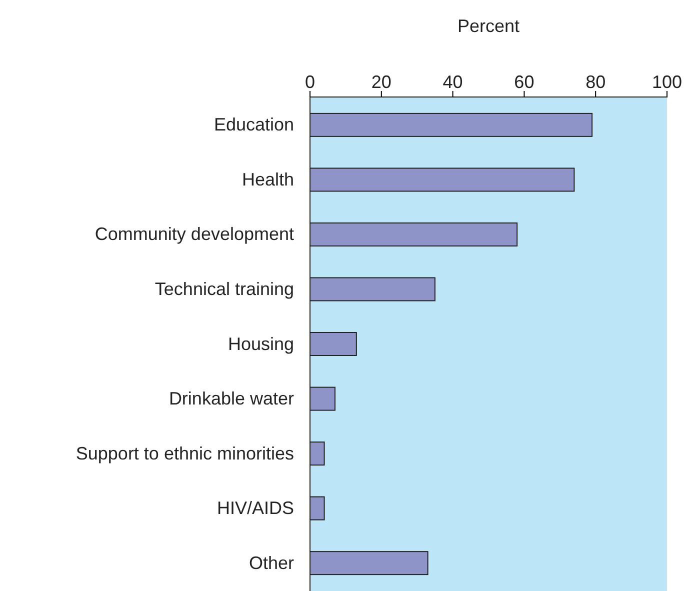 This screenshot has height=591, width=690. Describe the element at coordinates (261, 344) in the screenshot. I see `y-tick-label: Housing` at that location.